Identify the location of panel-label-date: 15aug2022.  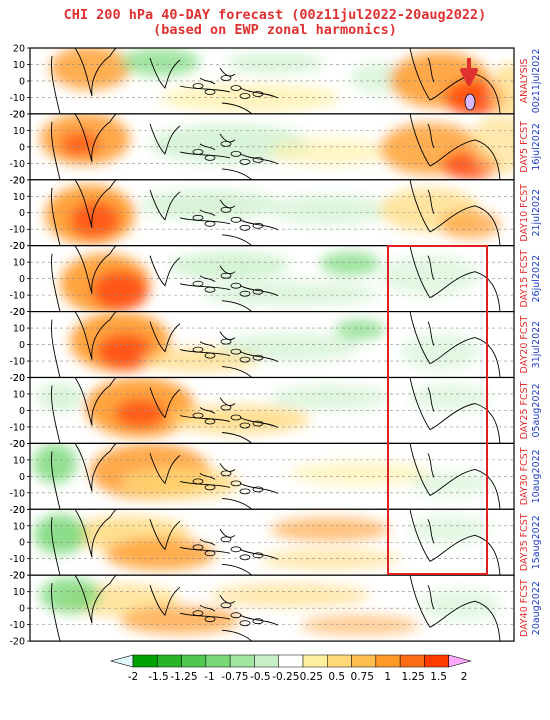
(536, 542).